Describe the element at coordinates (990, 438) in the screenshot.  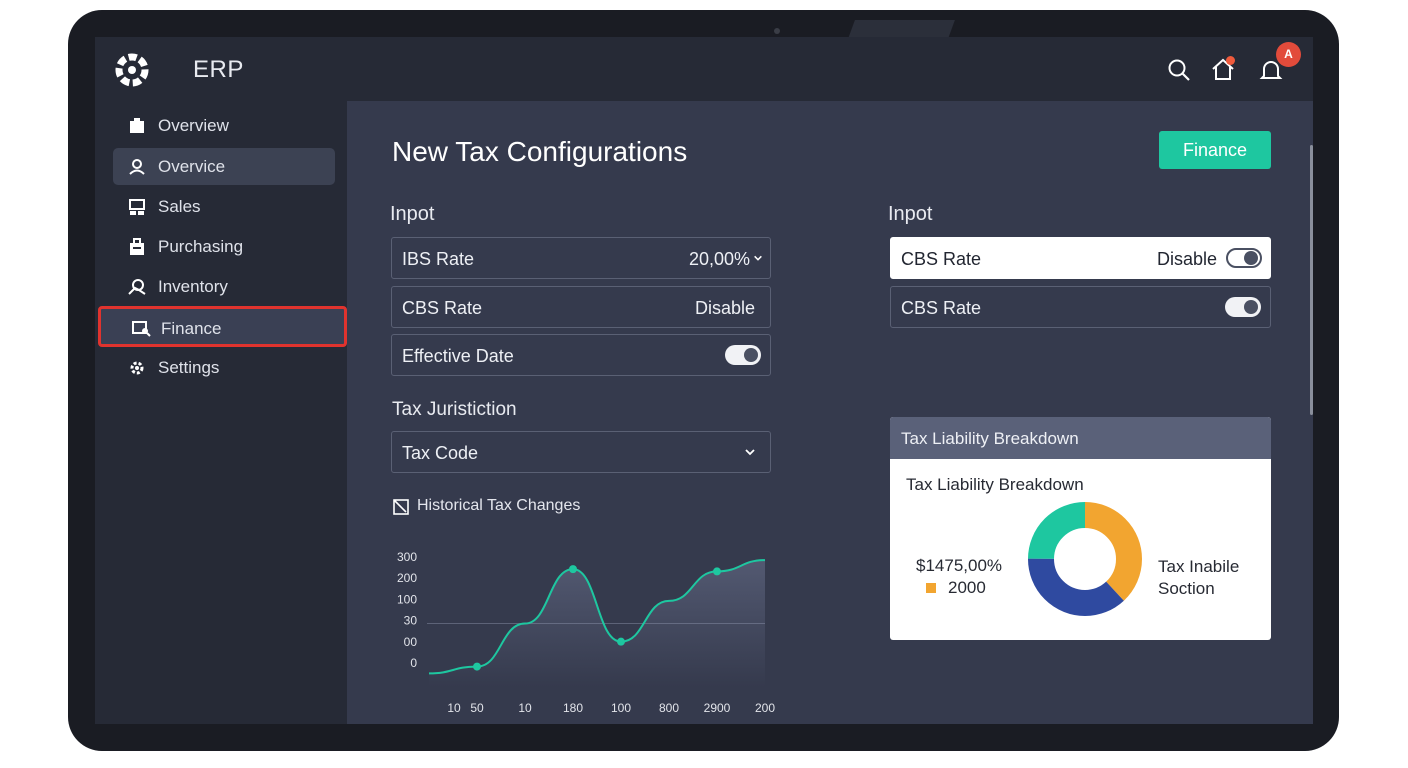
I see `card-header-title: Tax Liability Breakdown` at that location.